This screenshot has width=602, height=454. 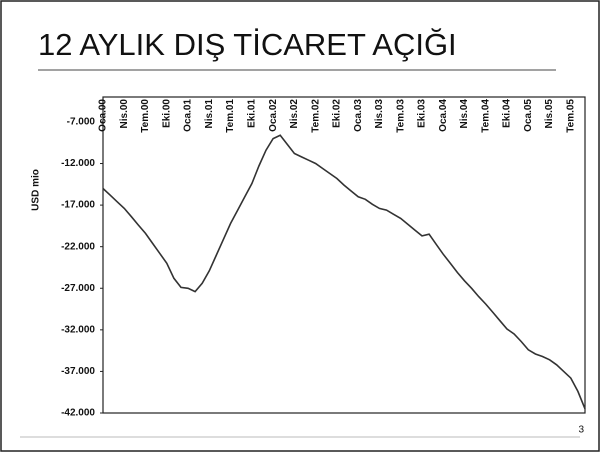 I want to click on x-tick-label: Tem.05, so click(x=570, y=116).